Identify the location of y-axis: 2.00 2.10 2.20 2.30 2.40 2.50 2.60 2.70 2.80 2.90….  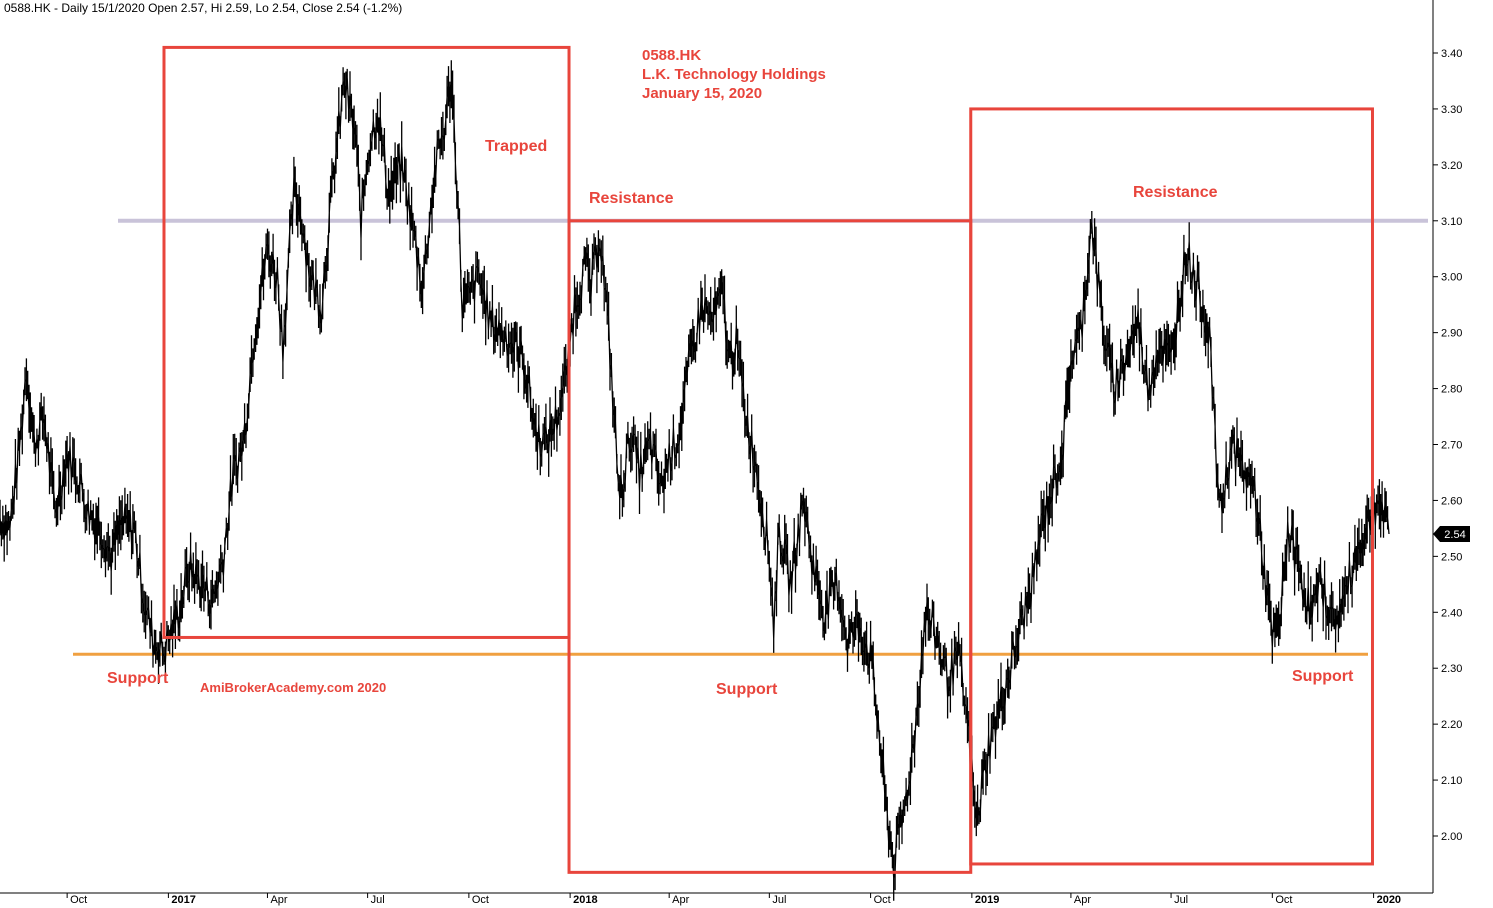
(1447, 445).